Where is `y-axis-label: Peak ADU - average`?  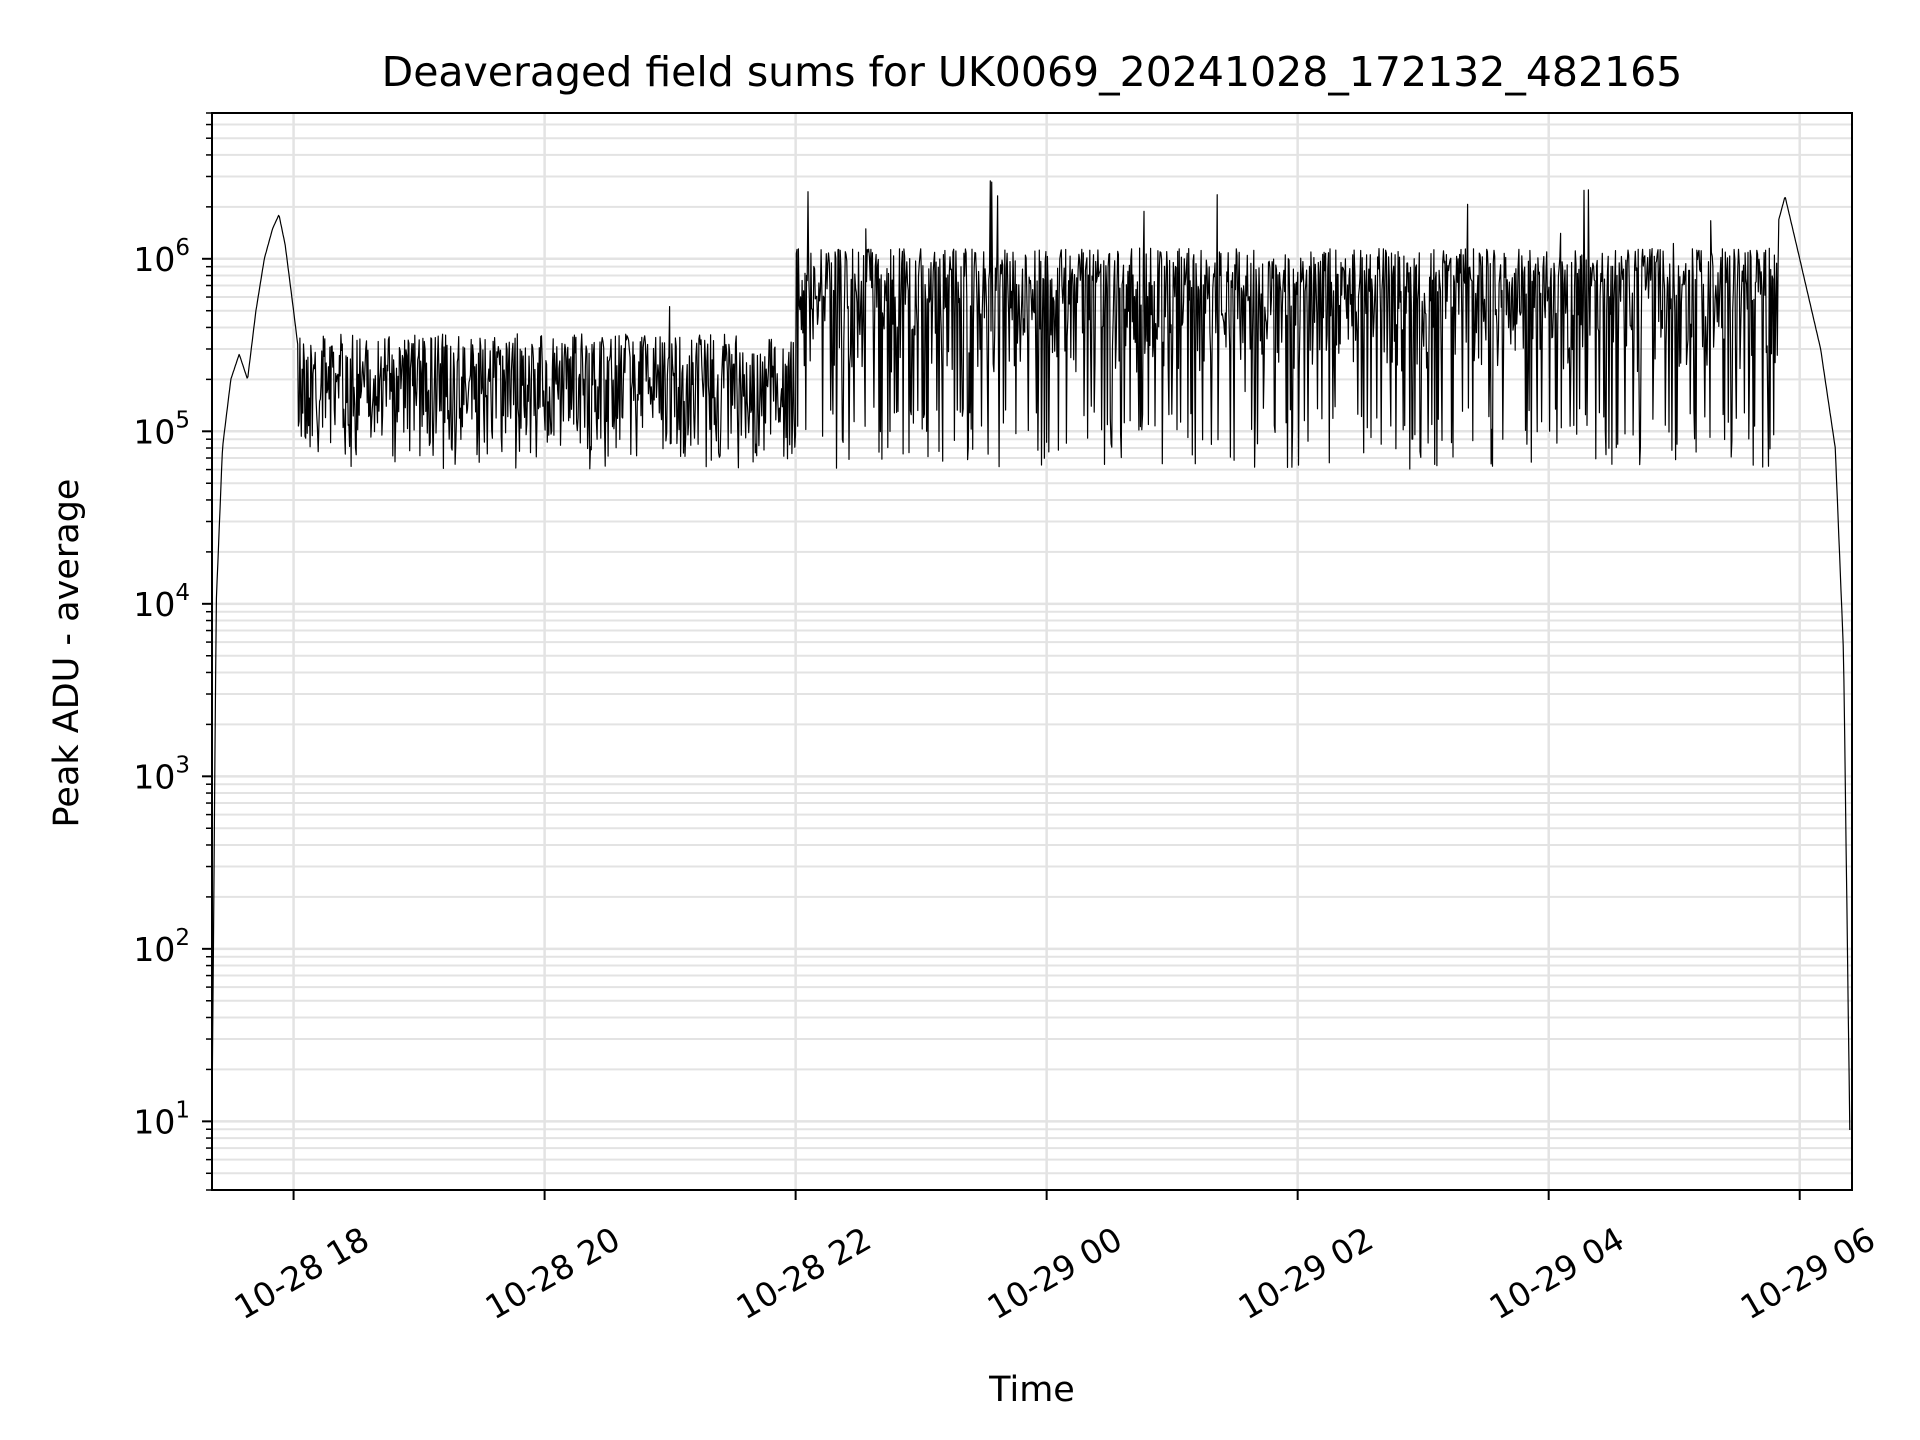
y-axis-label: Peak ADU - average is located at coordinates (67, 653).